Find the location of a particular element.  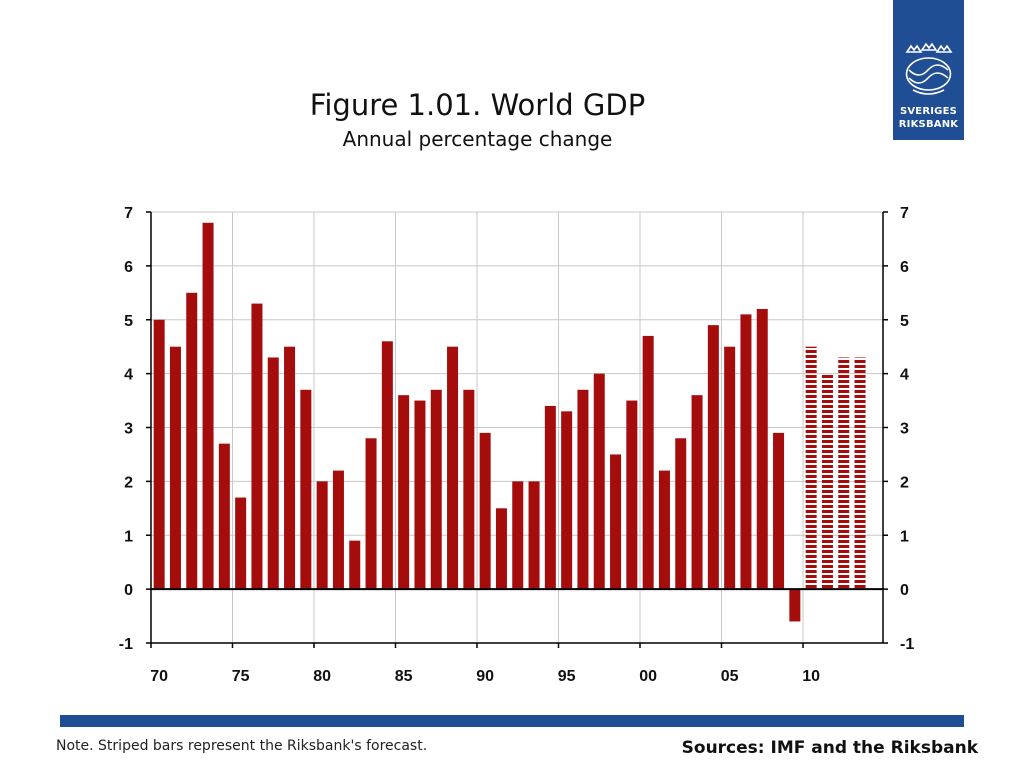

bar-1995 is located at coordinates (567, 500).